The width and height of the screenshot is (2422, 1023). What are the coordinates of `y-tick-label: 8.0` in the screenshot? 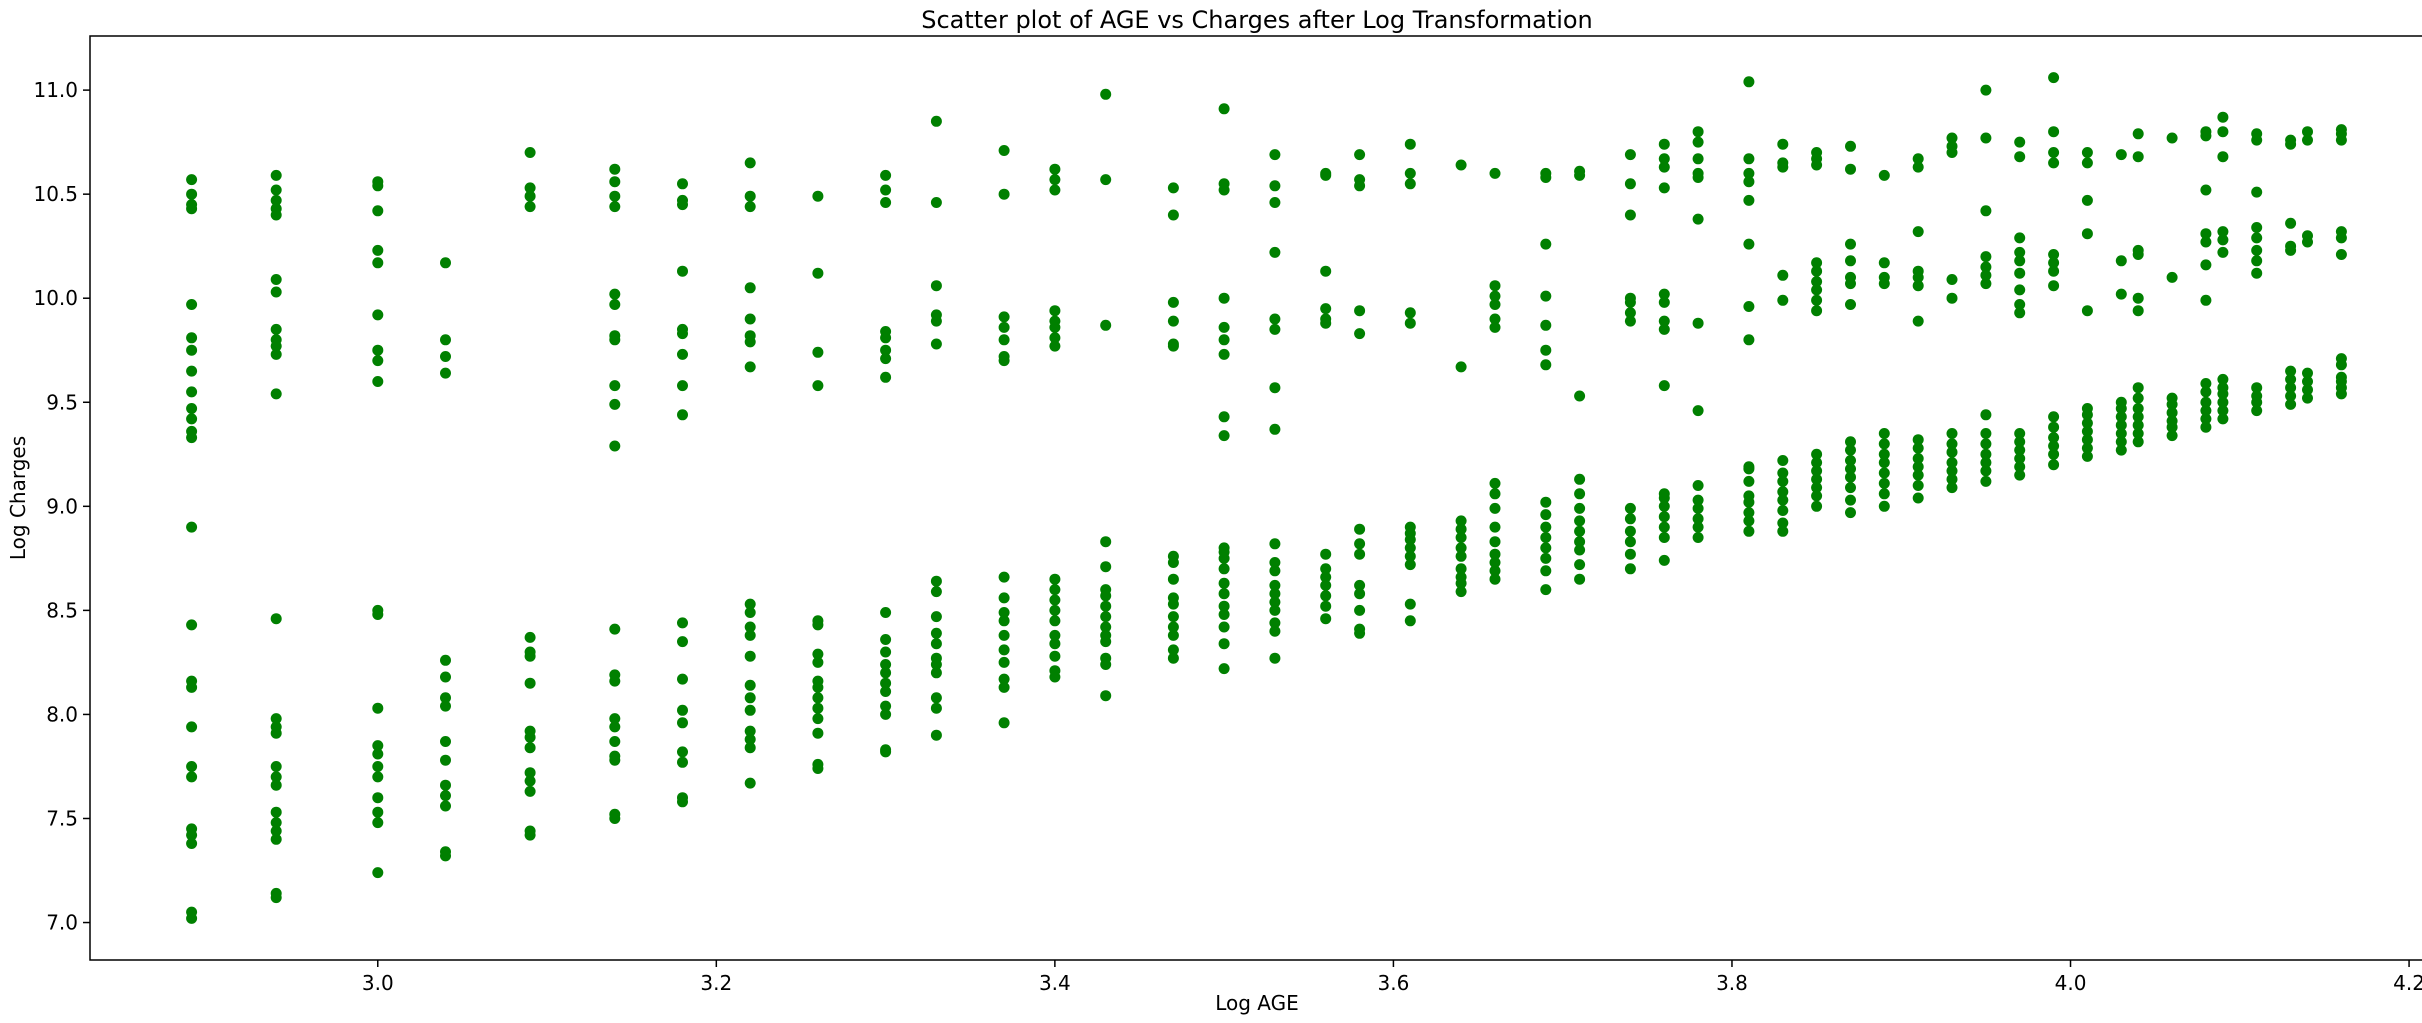 It's located at (62, 714).